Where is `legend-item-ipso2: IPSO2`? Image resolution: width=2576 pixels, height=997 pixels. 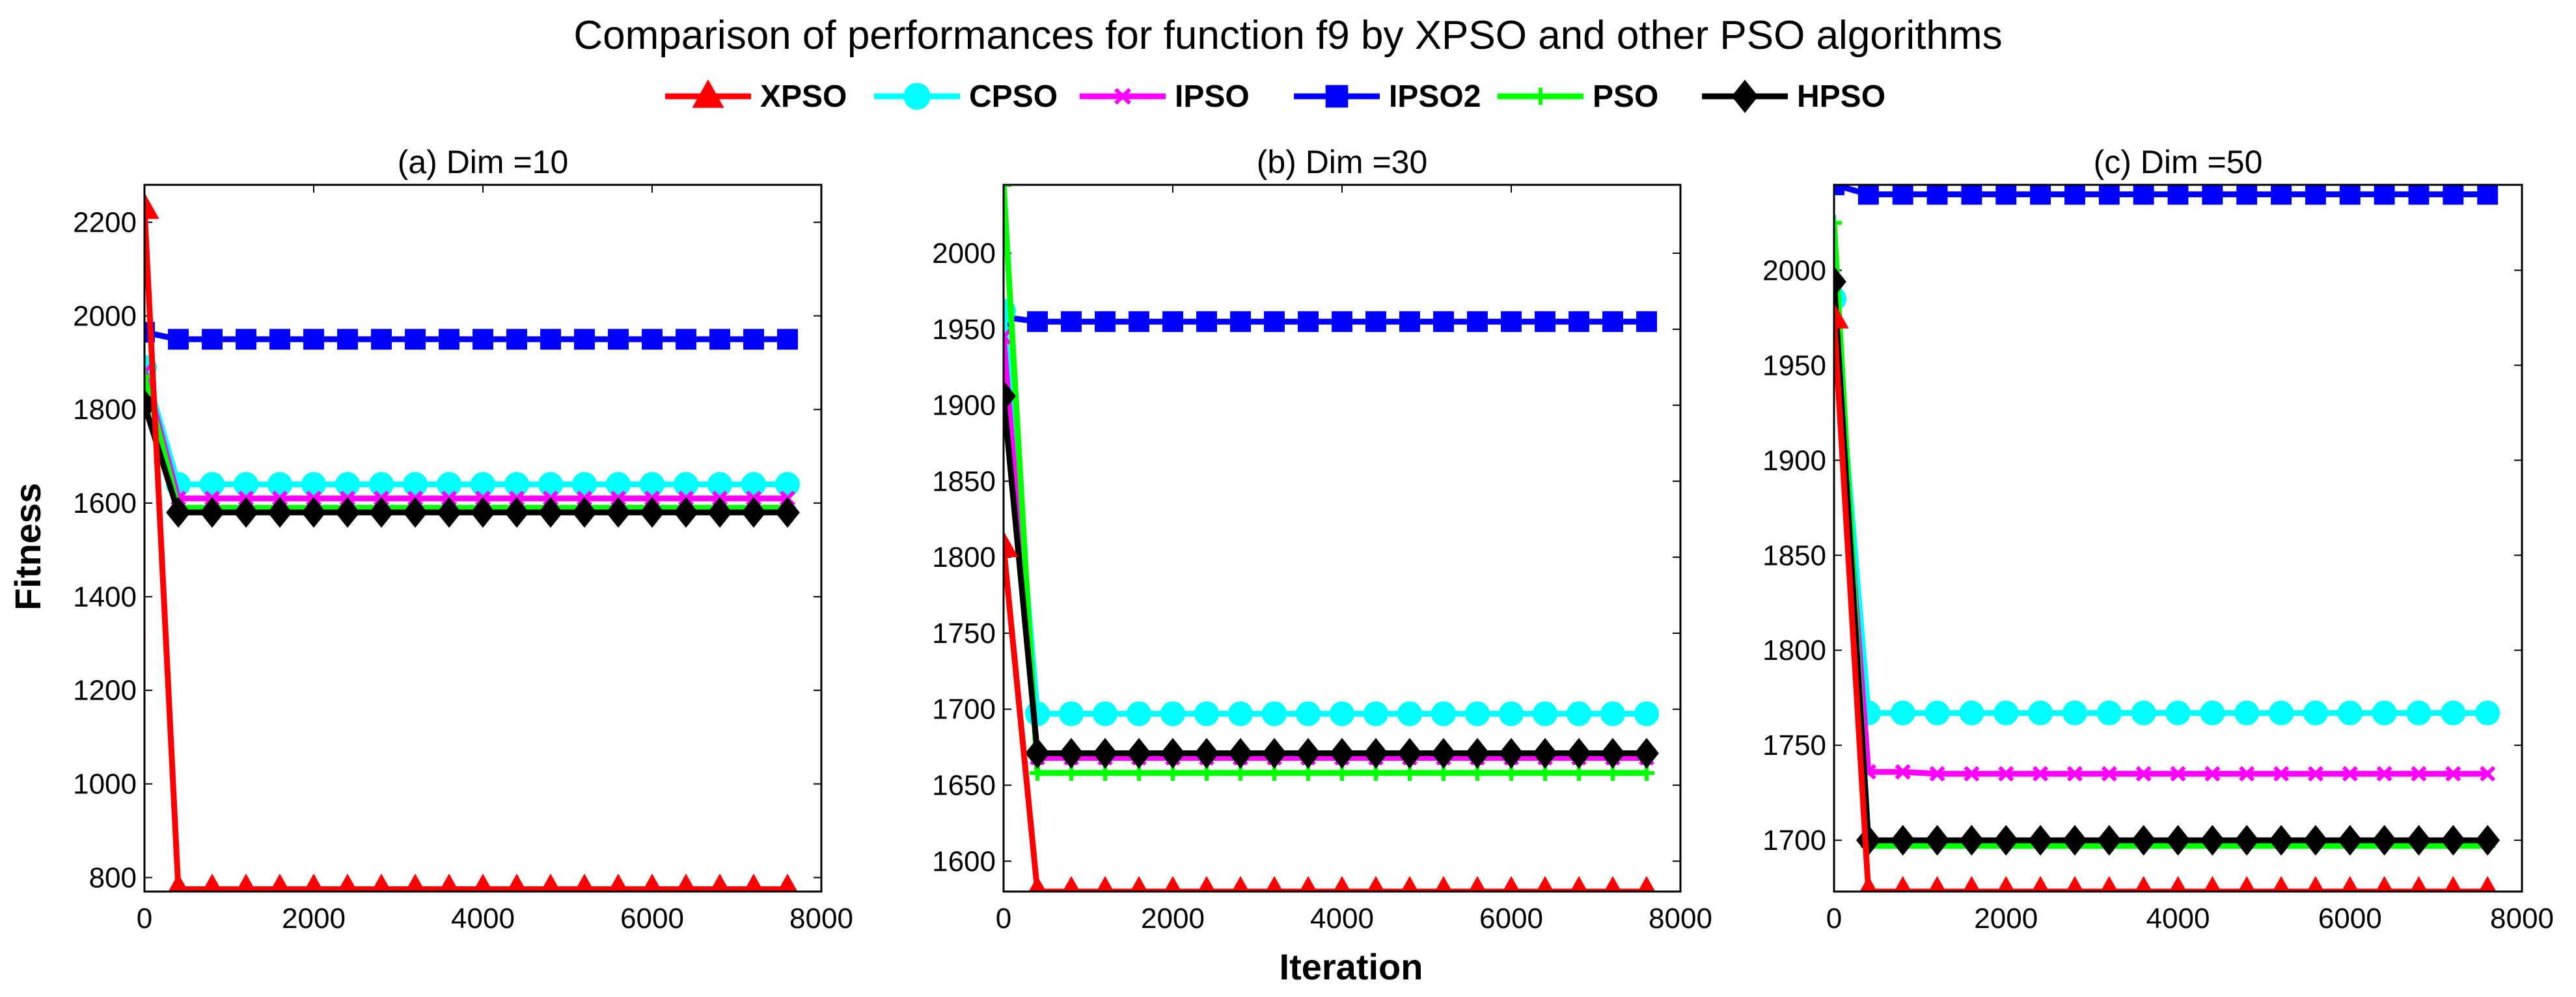 legend-item-ipso2: IPSO2 is located at coordinates (1388, 96).